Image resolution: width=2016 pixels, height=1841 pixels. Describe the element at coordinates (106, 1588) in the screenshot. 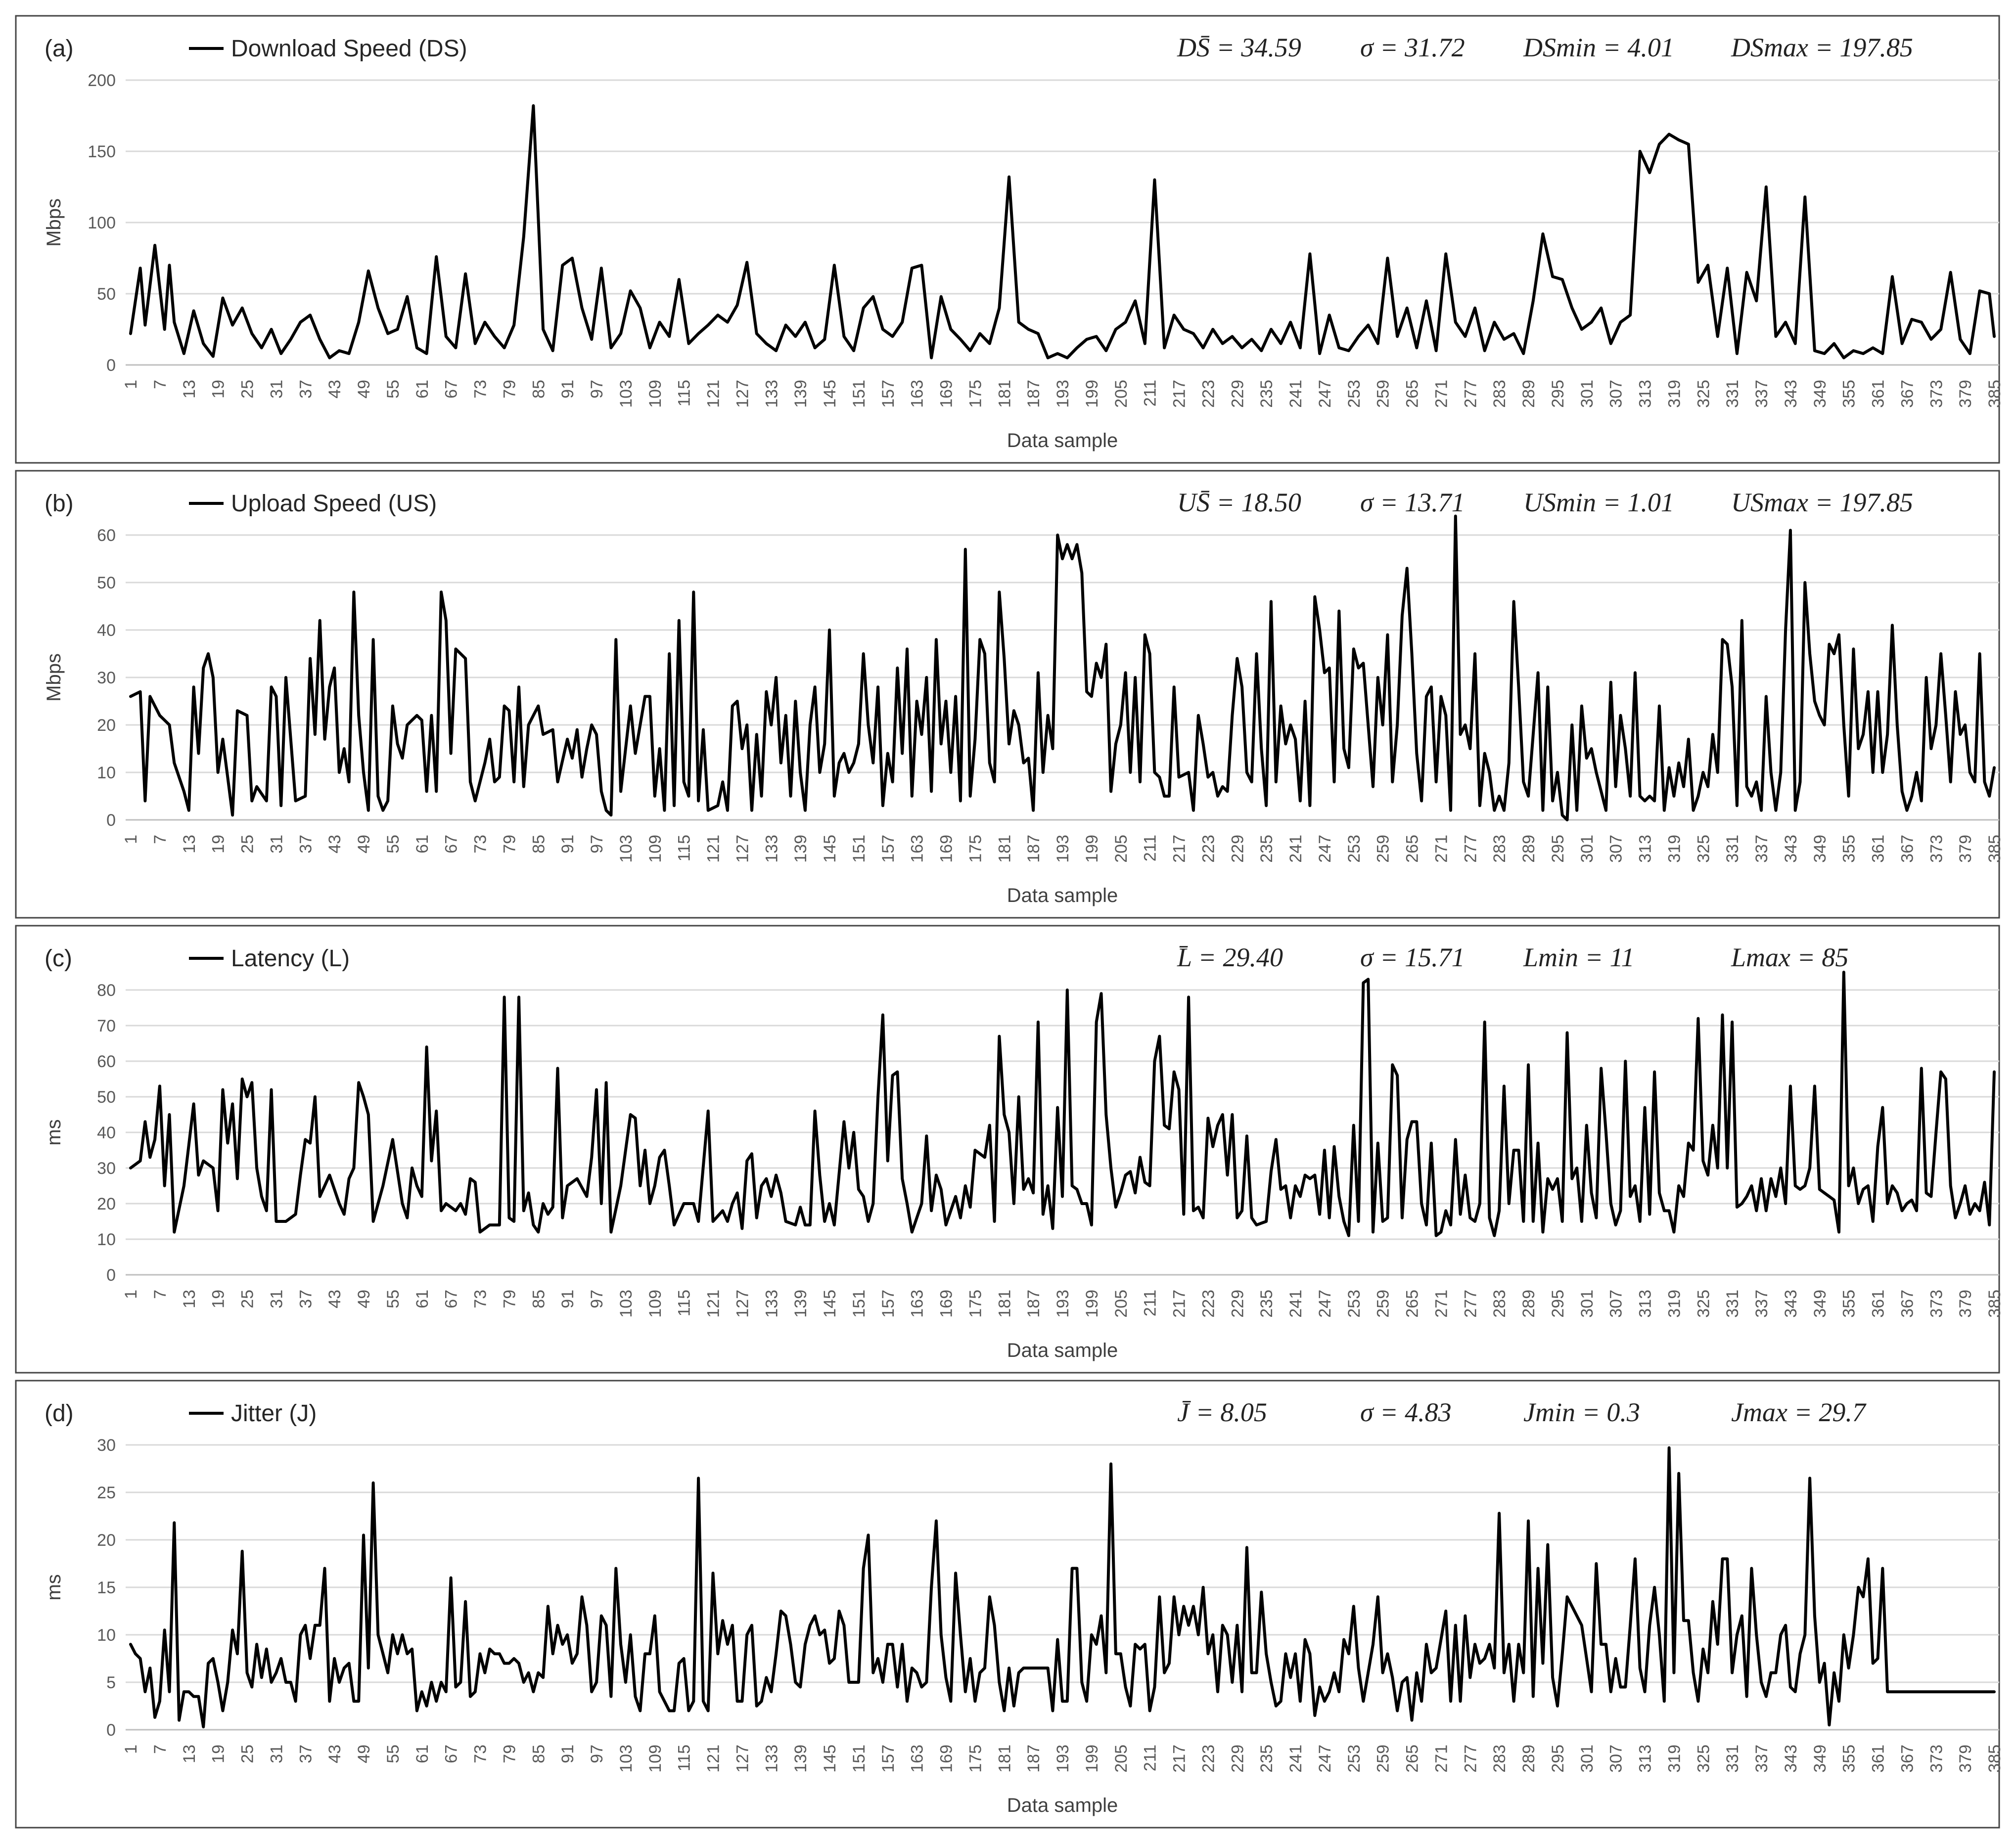

I see `y-tick-label: 15` at that location.